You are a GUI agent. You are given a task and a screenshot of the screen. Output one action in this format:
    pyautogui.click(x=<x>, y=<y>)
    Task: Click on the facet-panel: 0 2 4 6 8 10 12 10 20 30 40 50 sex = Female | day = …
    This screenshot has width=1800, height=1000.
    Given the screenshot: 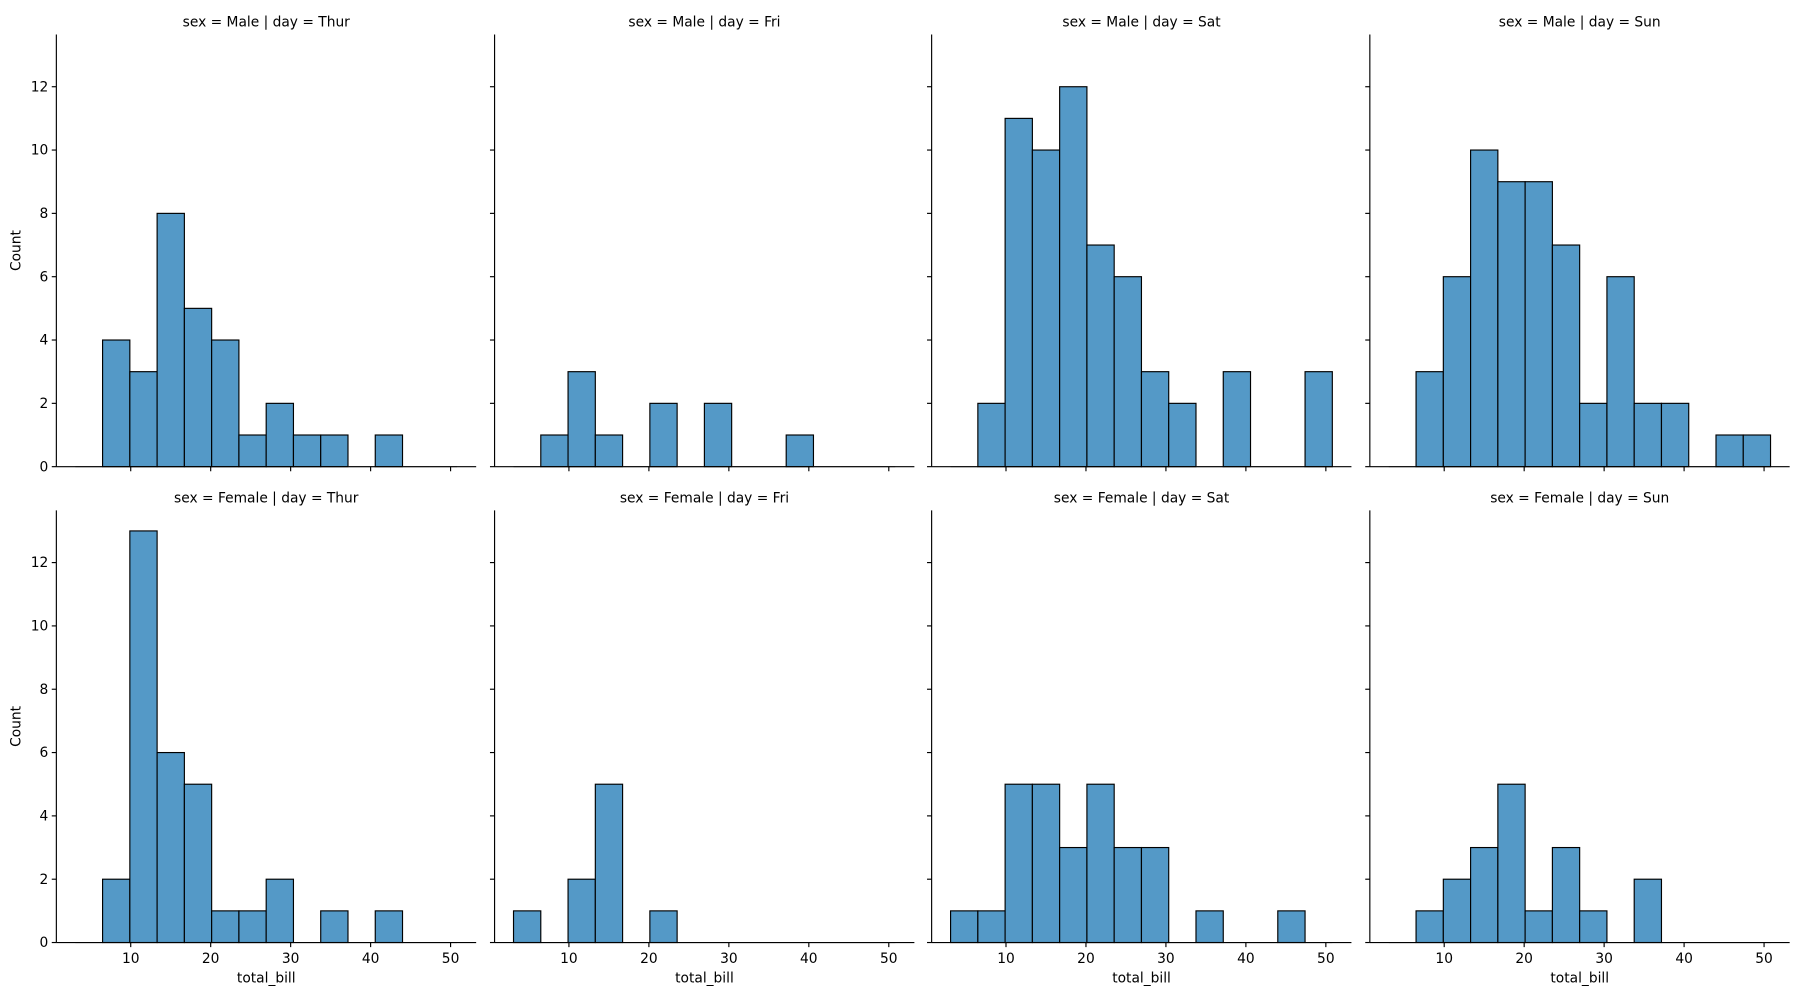 What is the action you would take?
    pyautogui.click(x=243, y=738)
    